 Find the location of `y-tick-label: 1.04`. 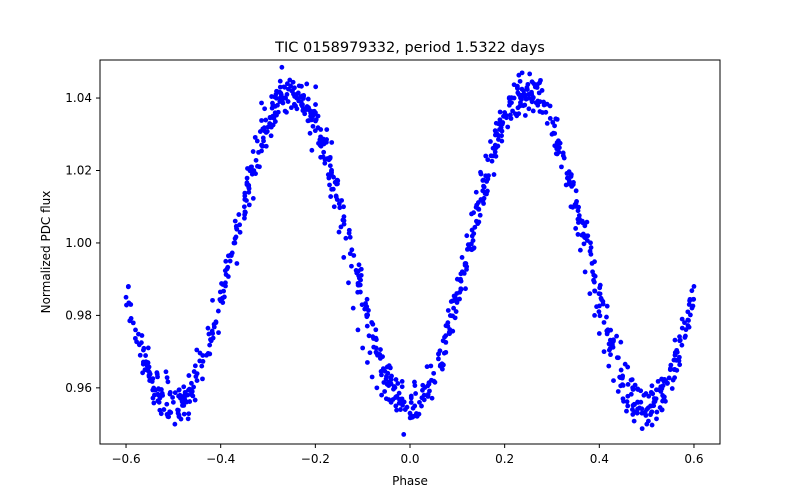

y-tick-label: 1.04 is located at coordinates (78, 98).